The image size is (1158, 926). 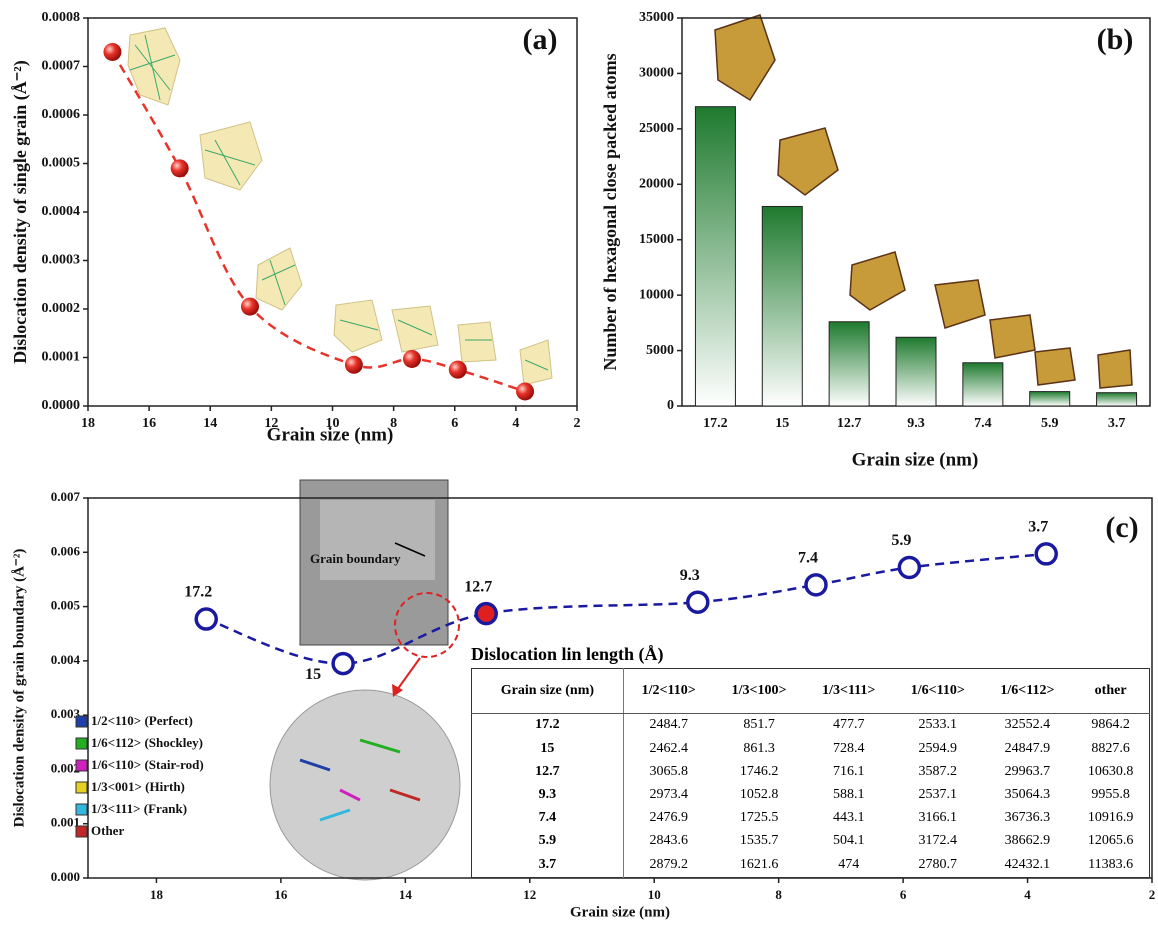 I want to click on y-tick-label: 0.001, so click(x=65, y=822).